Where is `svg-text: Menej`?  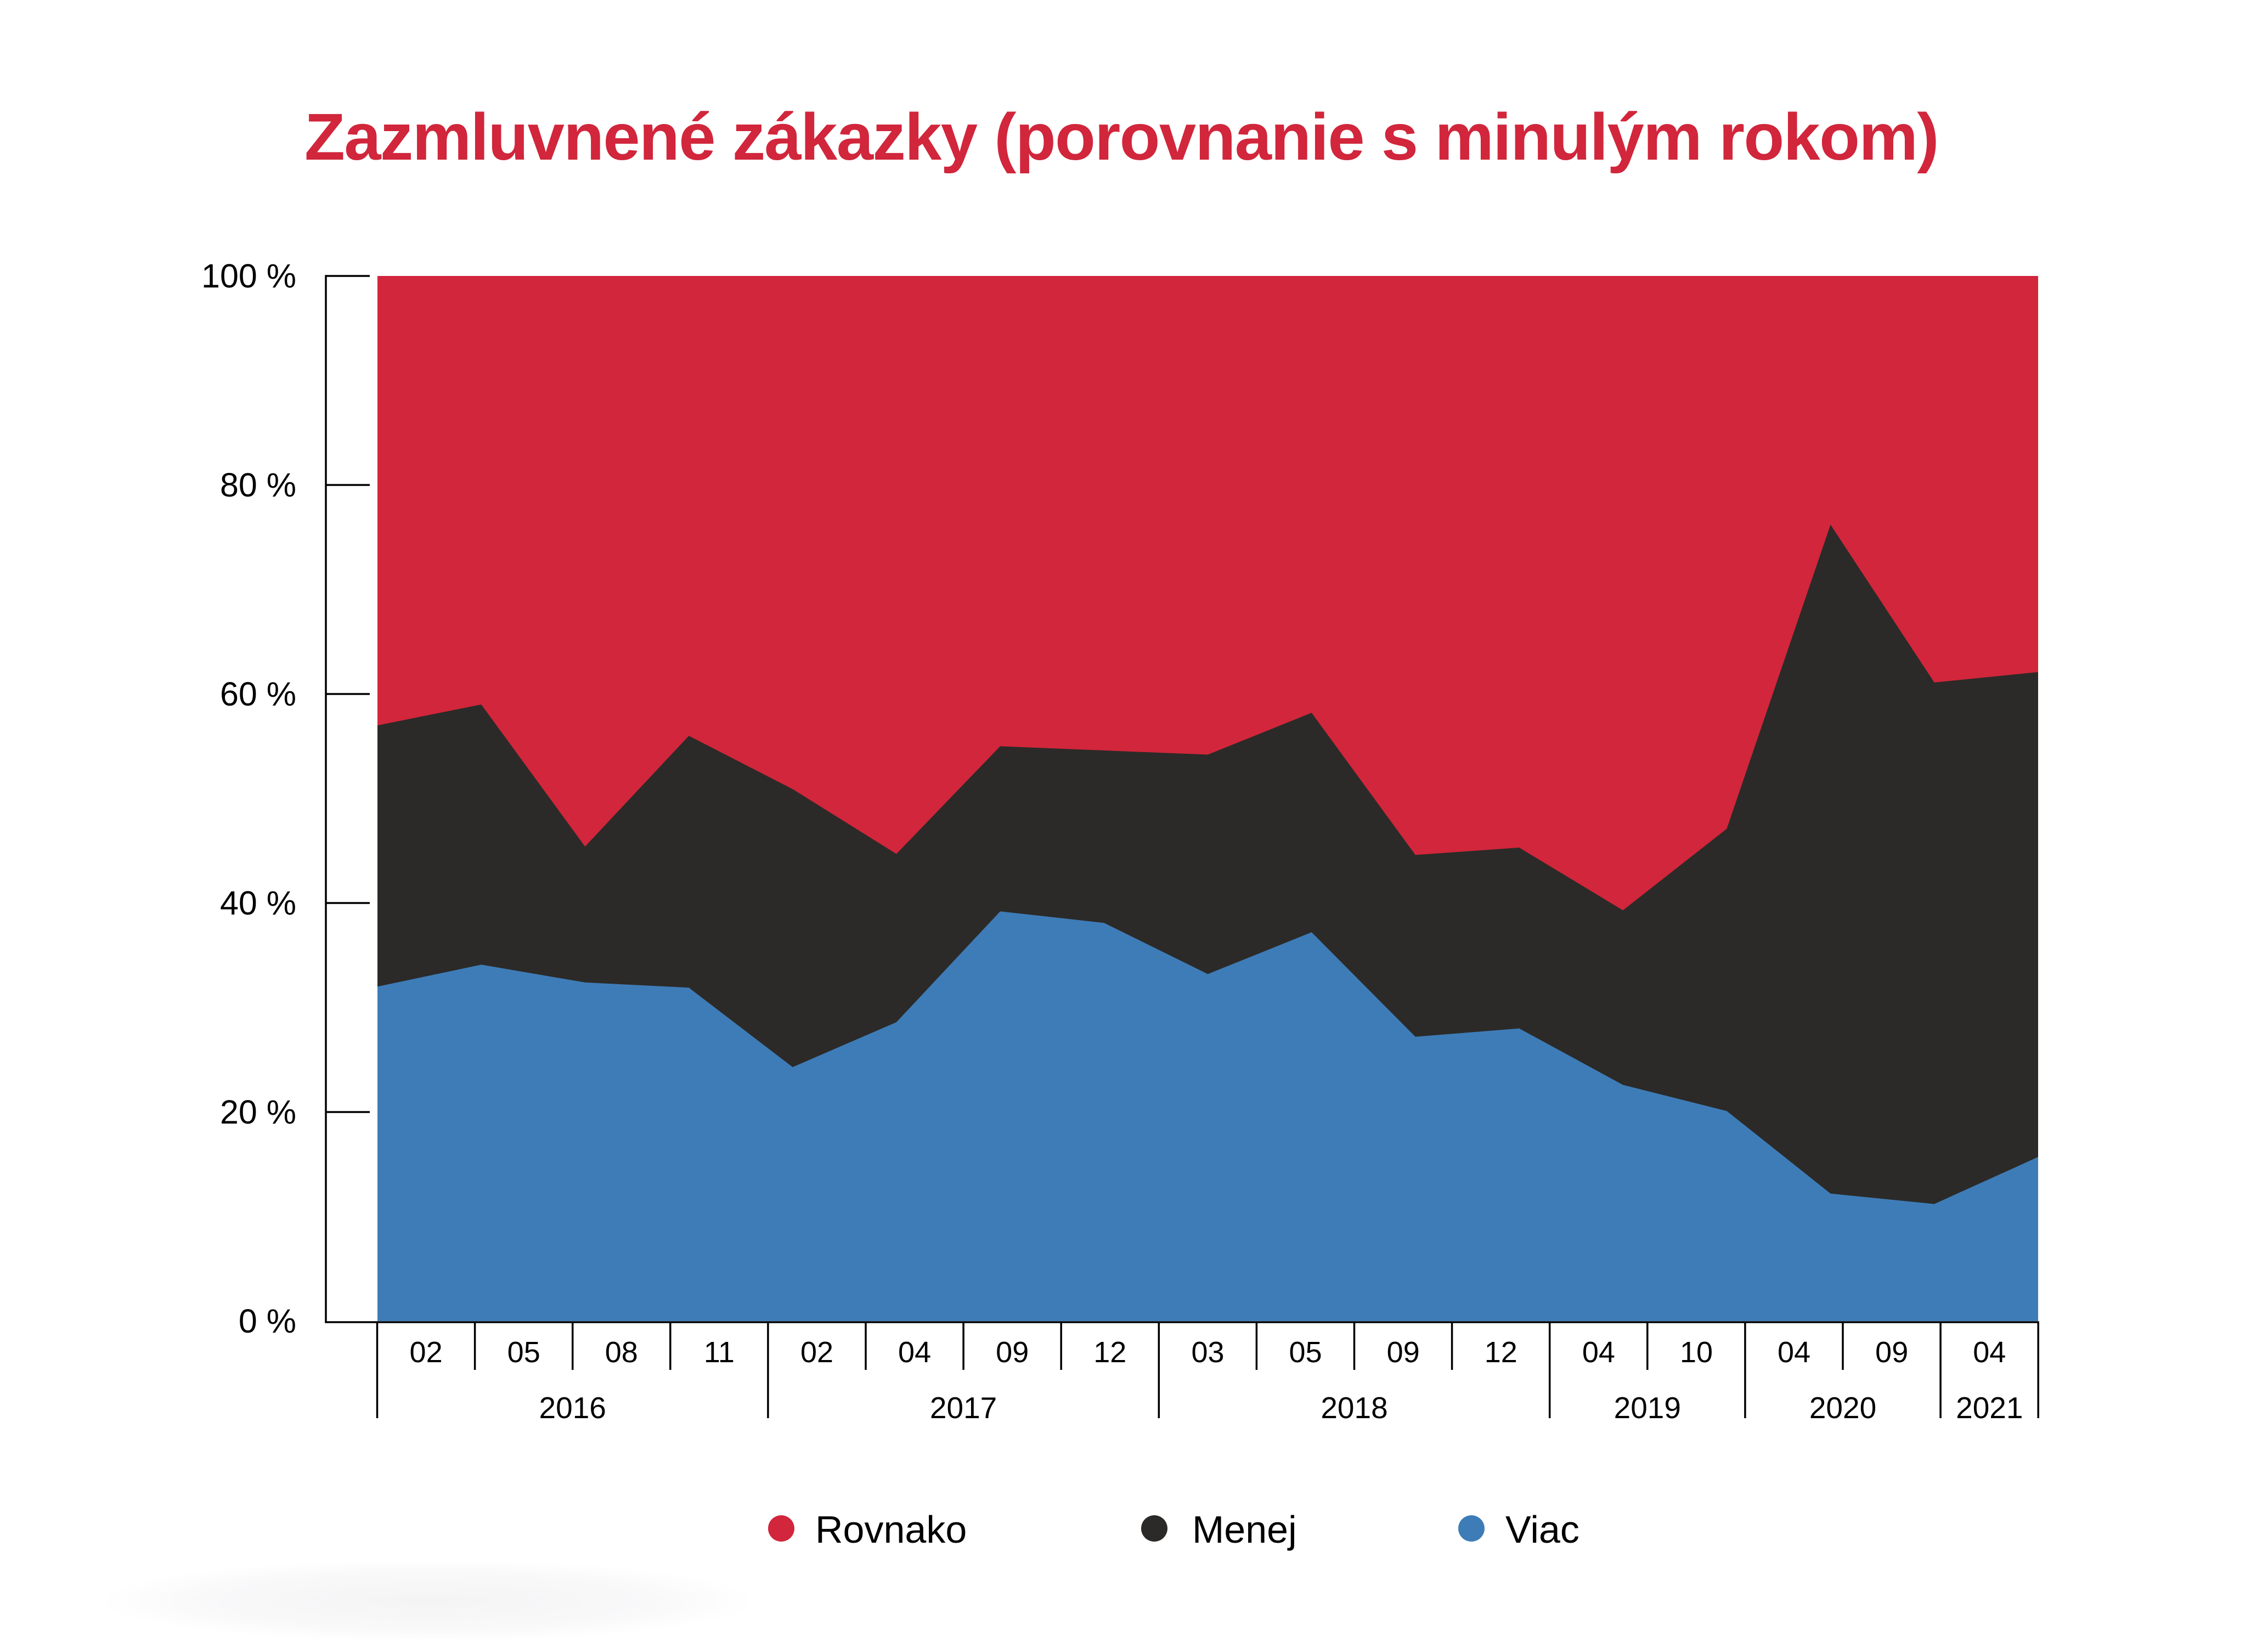
svg-text: Menej is located at coordinates (1244, 1529).